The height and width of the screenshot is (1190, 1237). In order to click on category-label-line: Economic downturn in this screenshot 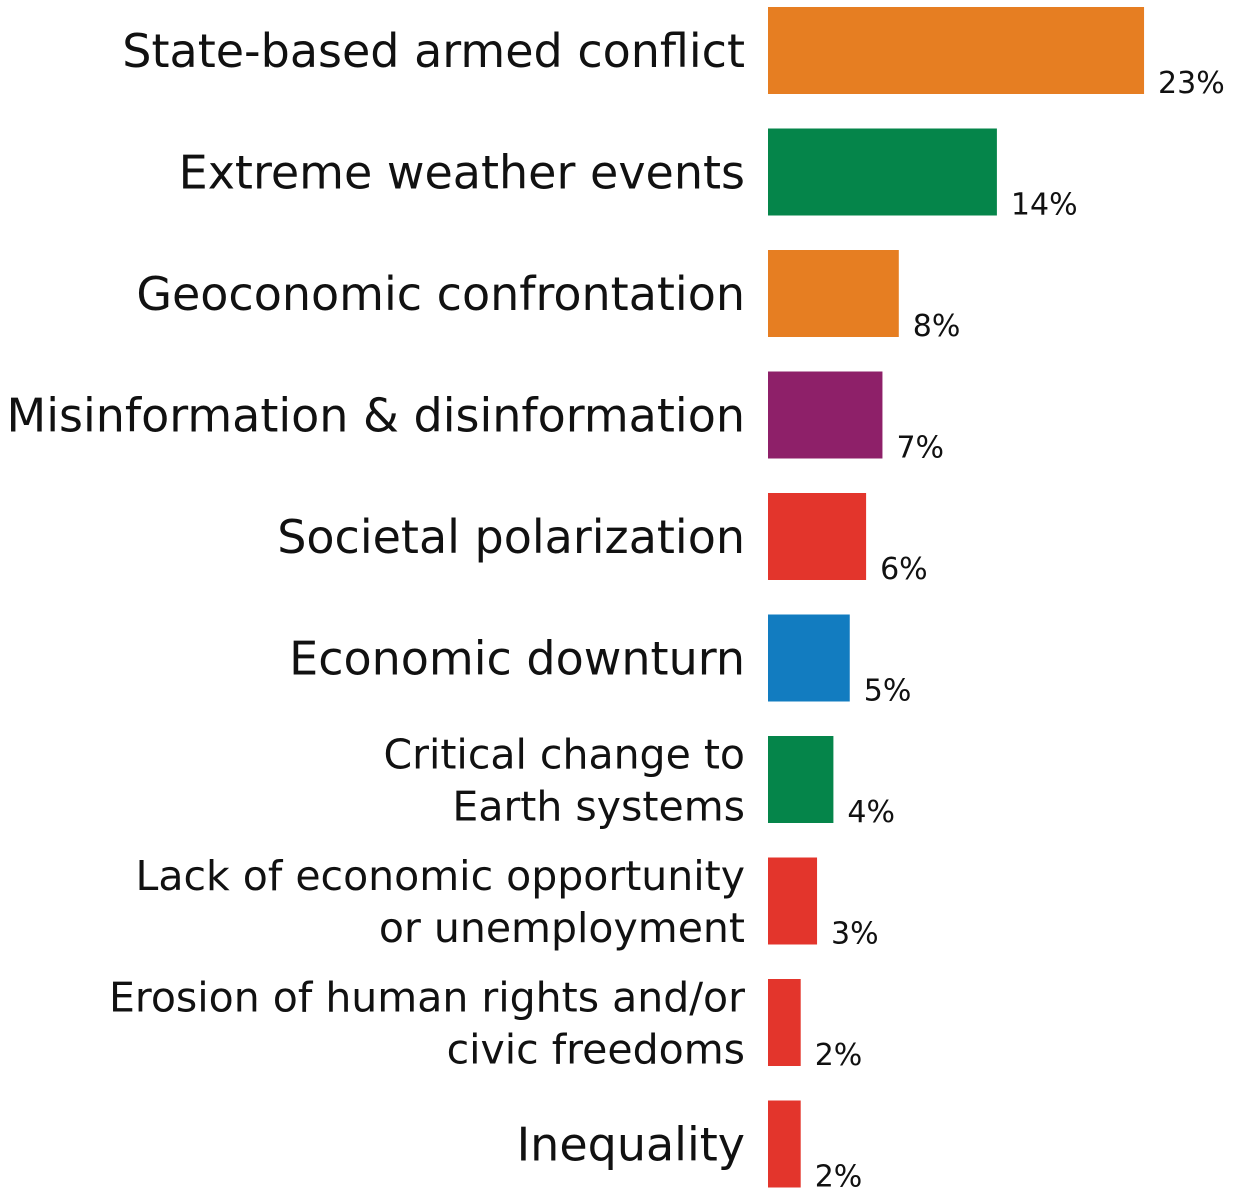, I will do `click(517, 659)`.